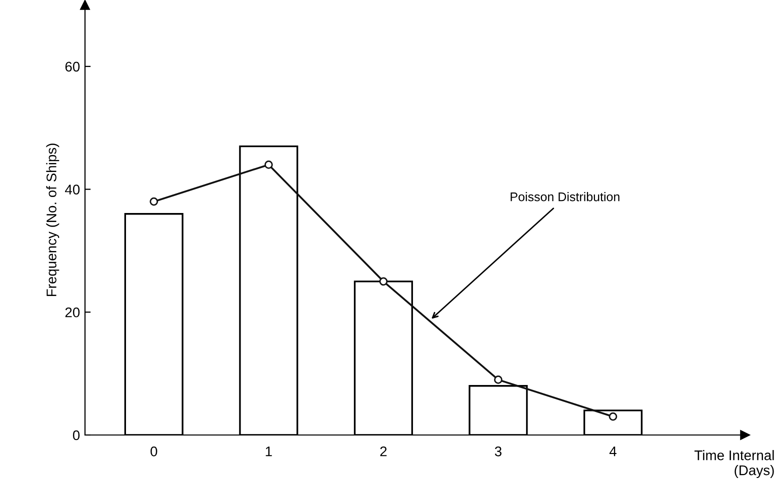  What do you see at coordinates (72, 312) in the screenshot?
I see `y-tick-label: 20` at bounding box center [72, 312].